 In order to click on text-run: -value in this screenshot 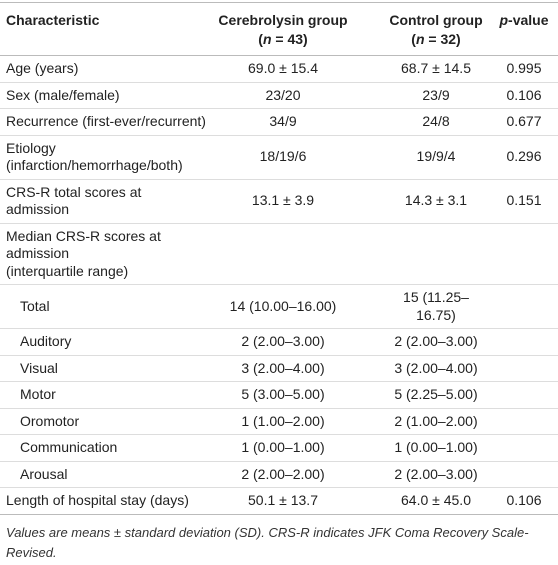, I will do `click(528, 20)`.